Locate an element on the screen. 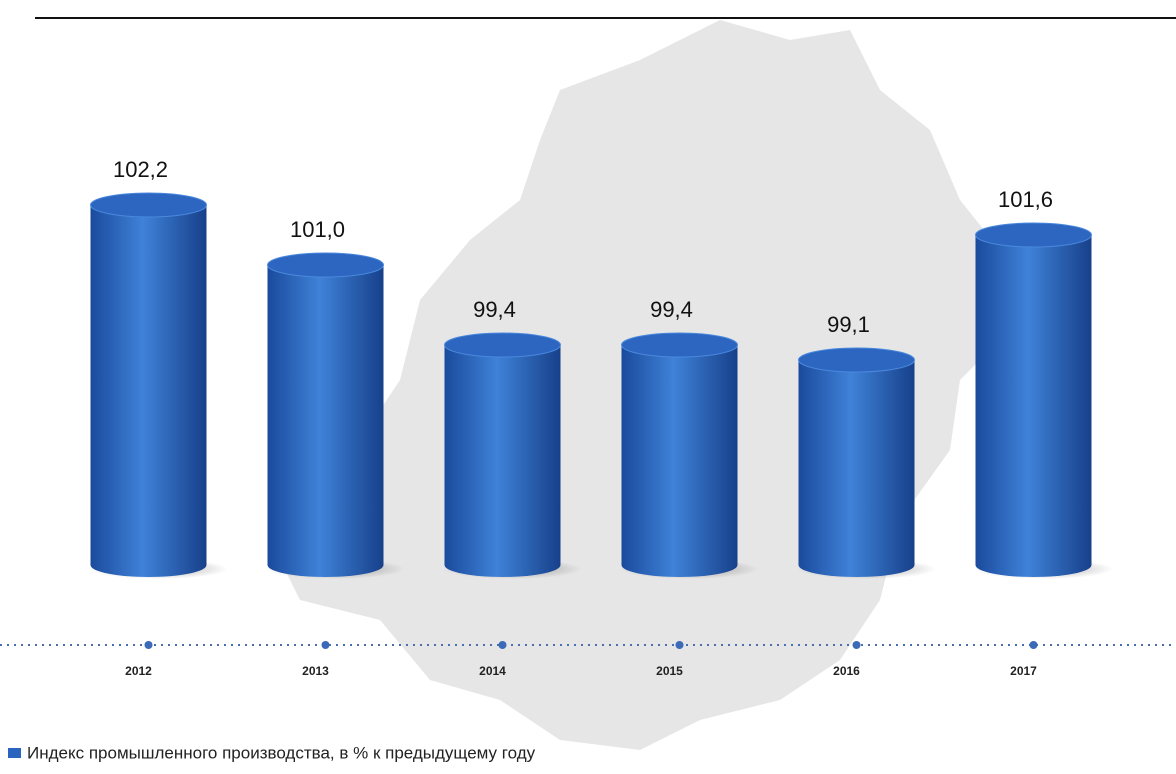 The height and width of the screenshot is (774, 1176). x-tick-label: 2015 is located at coordinates (669, 671).